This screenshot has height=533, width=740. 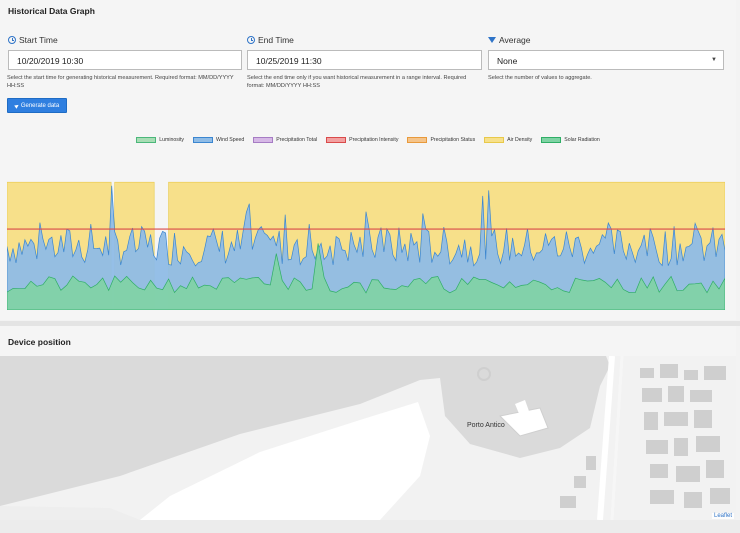 What do you see at coordinates (714, 60) in the screenshot?
I see `caret-down-icon: ▼` at bounding box center [714, 60].